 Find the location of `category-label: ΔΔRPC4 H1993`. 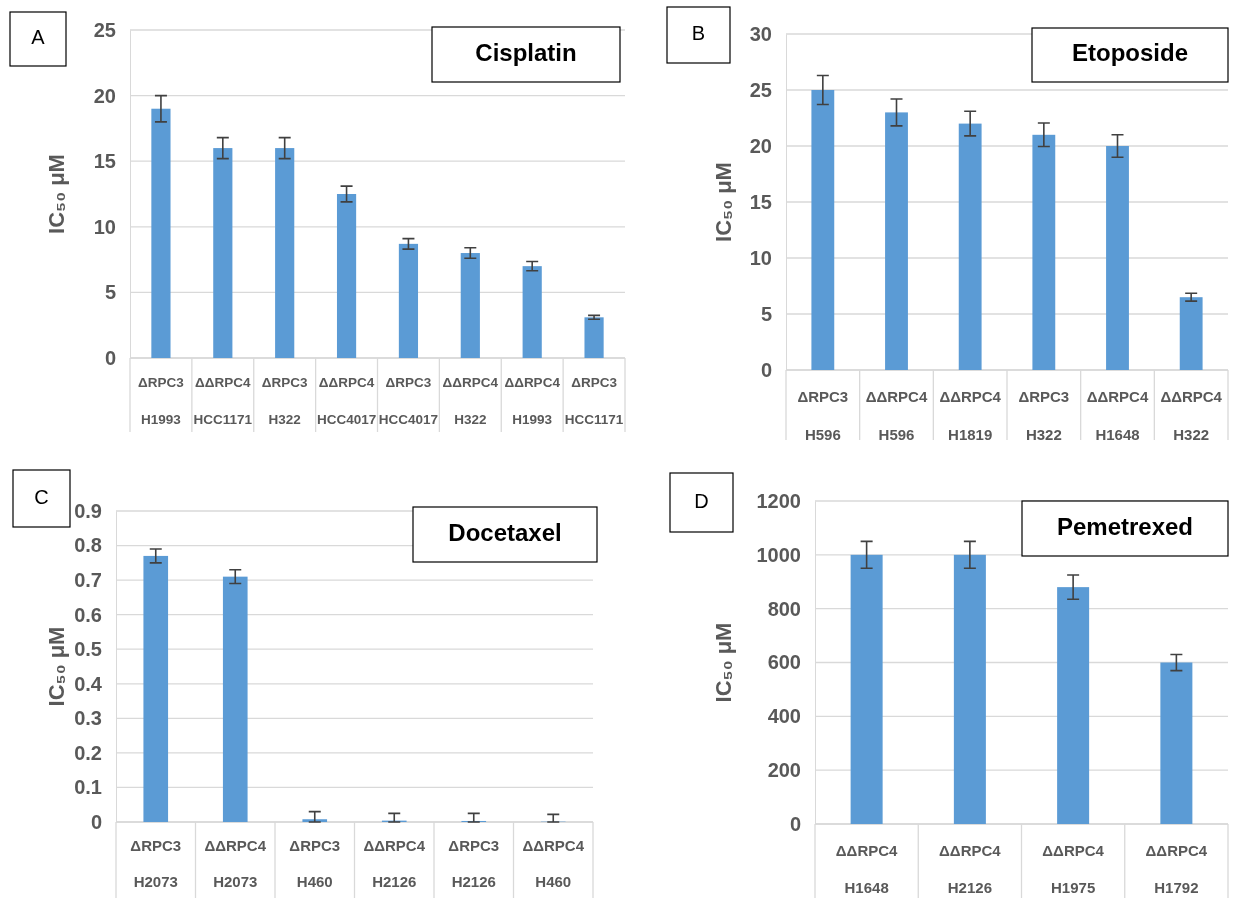

category-label: ΔΔRPC4 H1993 is located at coordinates (532, 400).